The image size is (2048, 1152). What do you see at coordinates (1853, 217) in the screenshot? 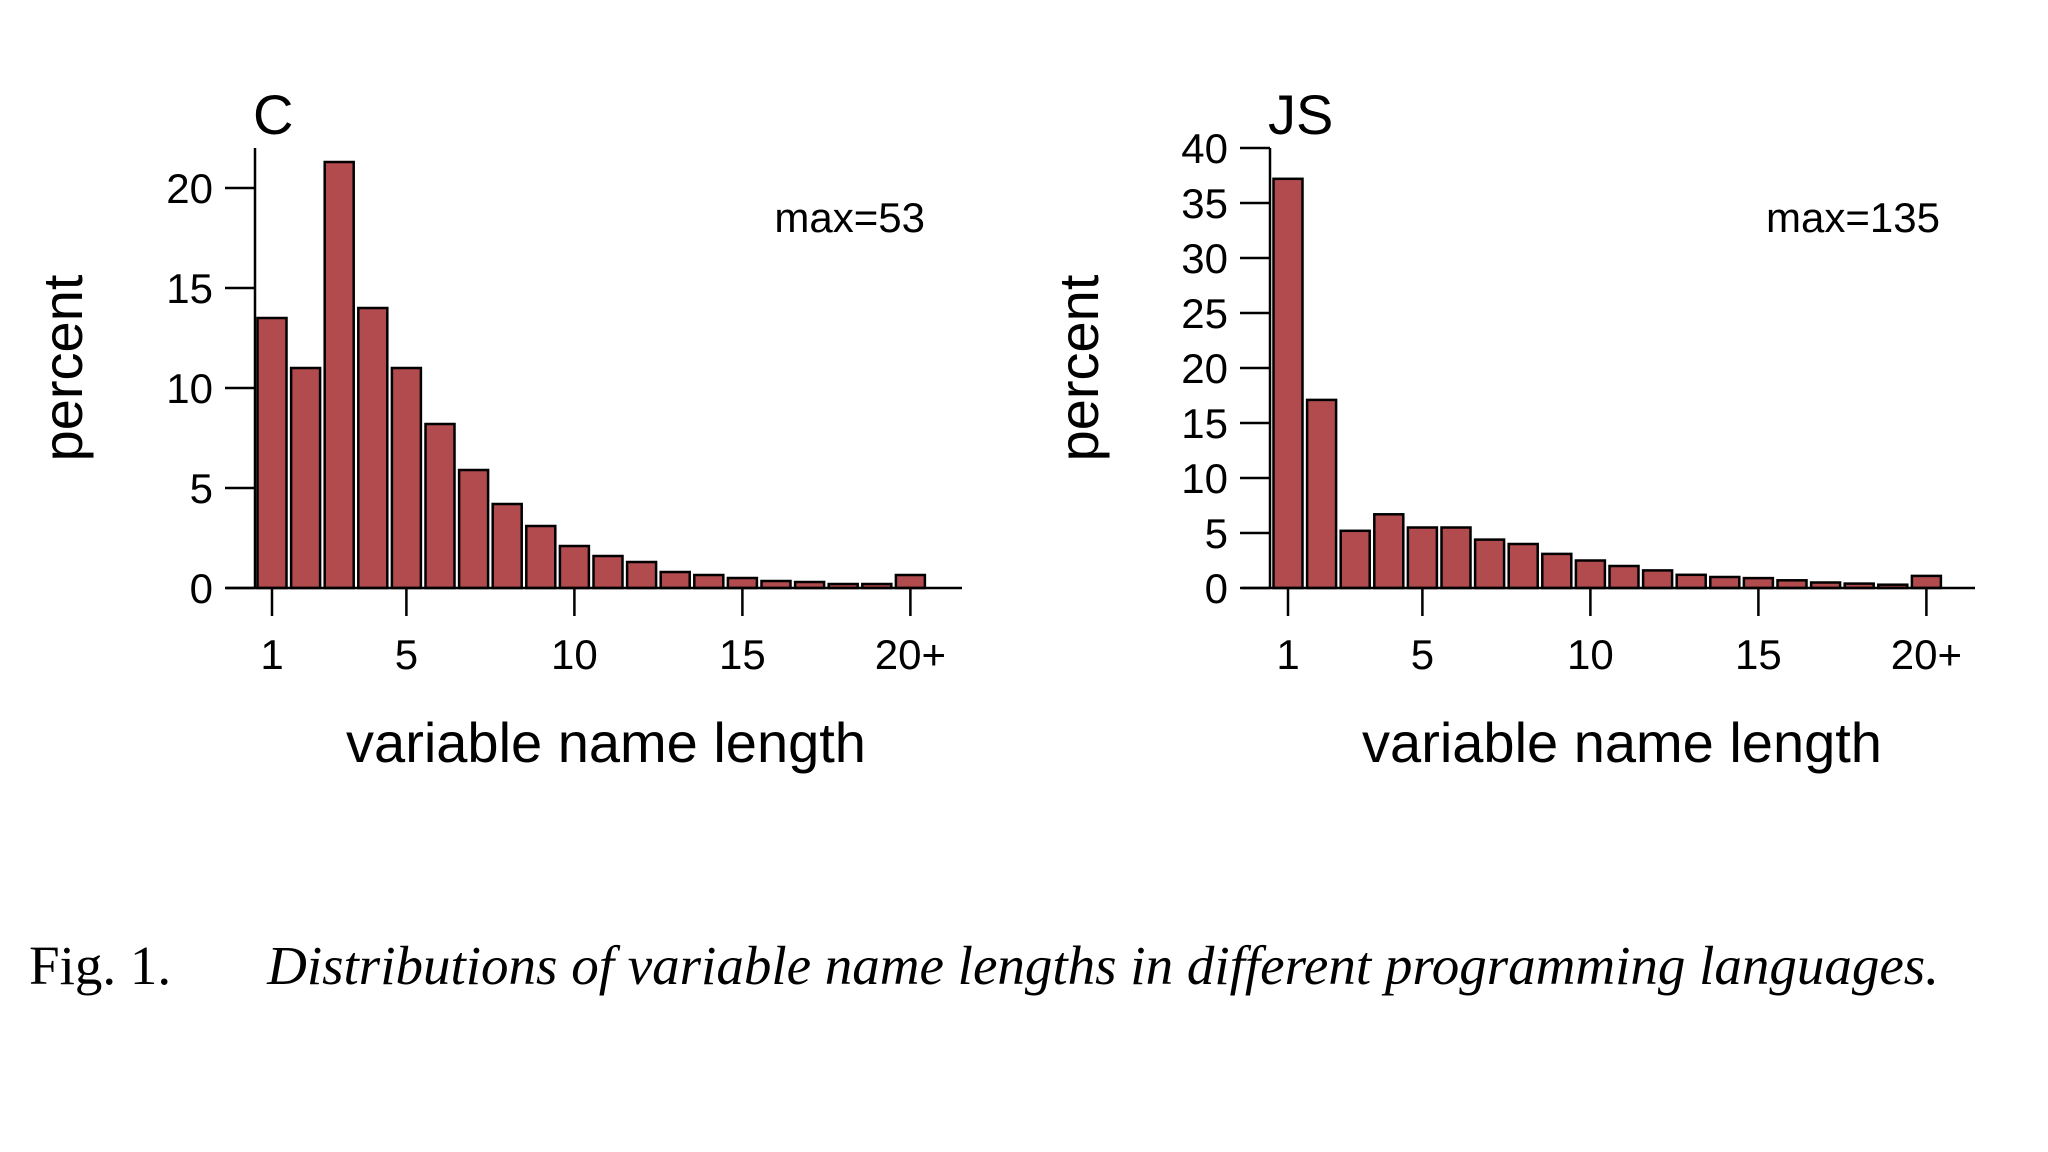
I see `max-annotation: max=135` at bounding box center [1853, 217].